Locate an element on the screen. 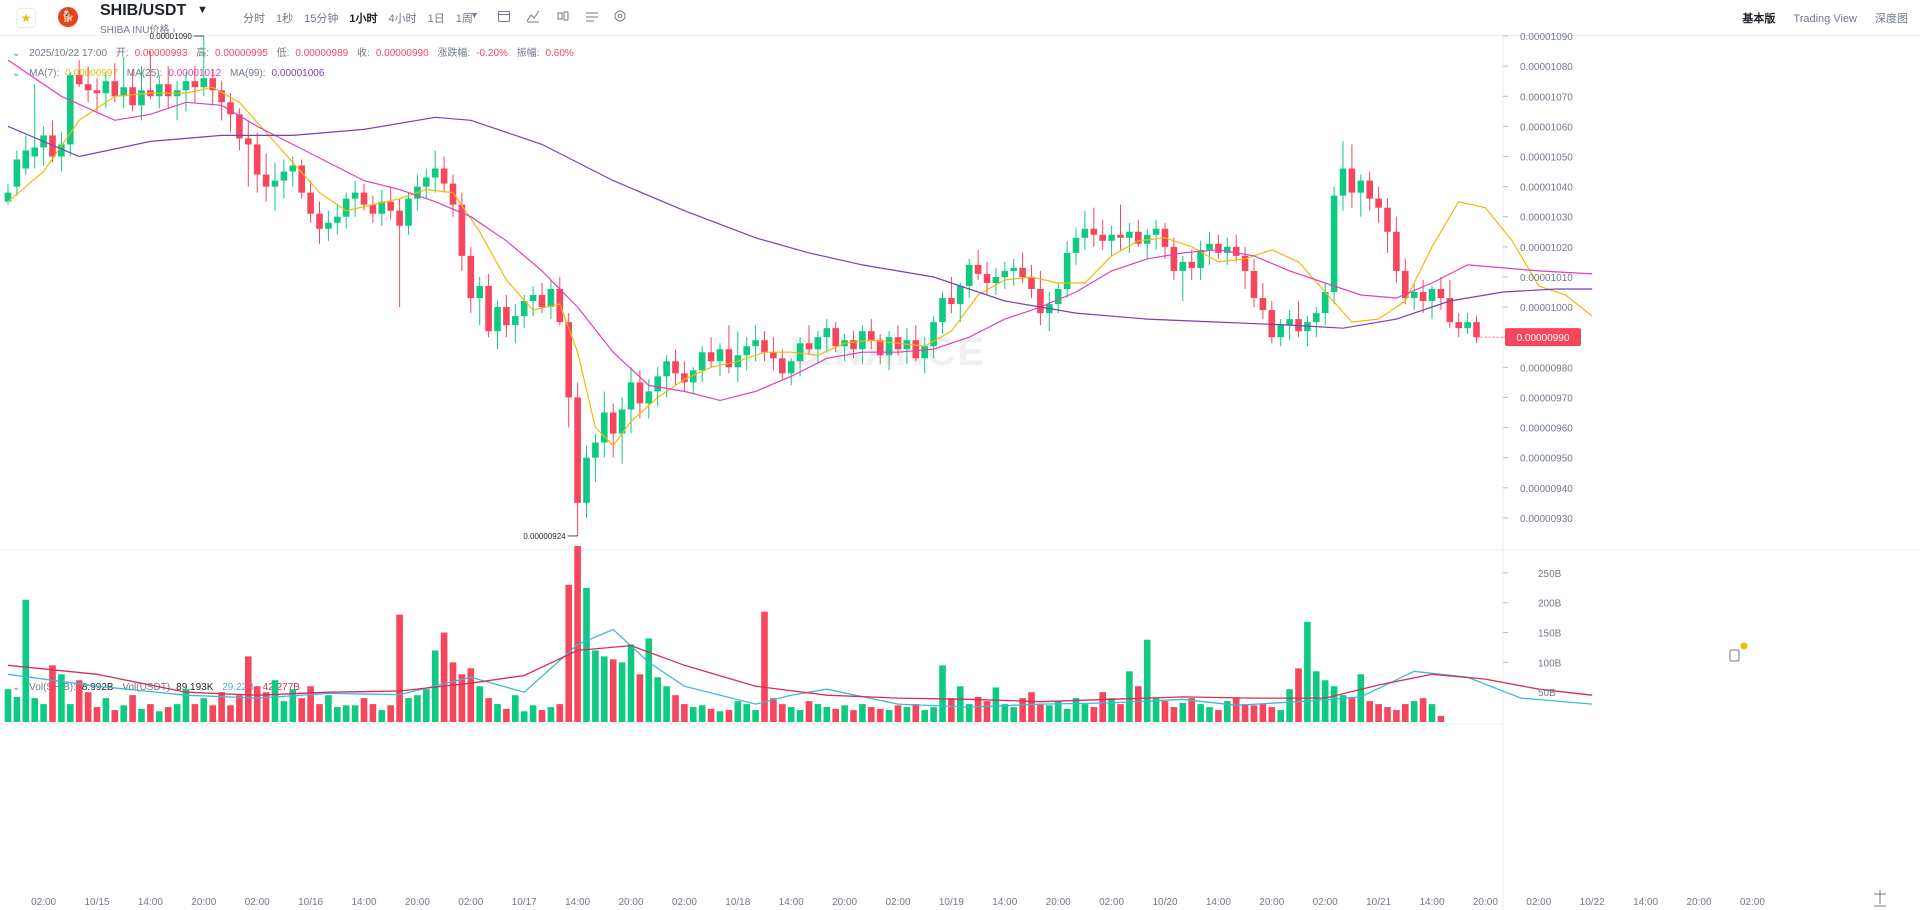 The image size is (1920, 910). price-tick-label: 0.00001050 is located at coordinates (1546, 157).